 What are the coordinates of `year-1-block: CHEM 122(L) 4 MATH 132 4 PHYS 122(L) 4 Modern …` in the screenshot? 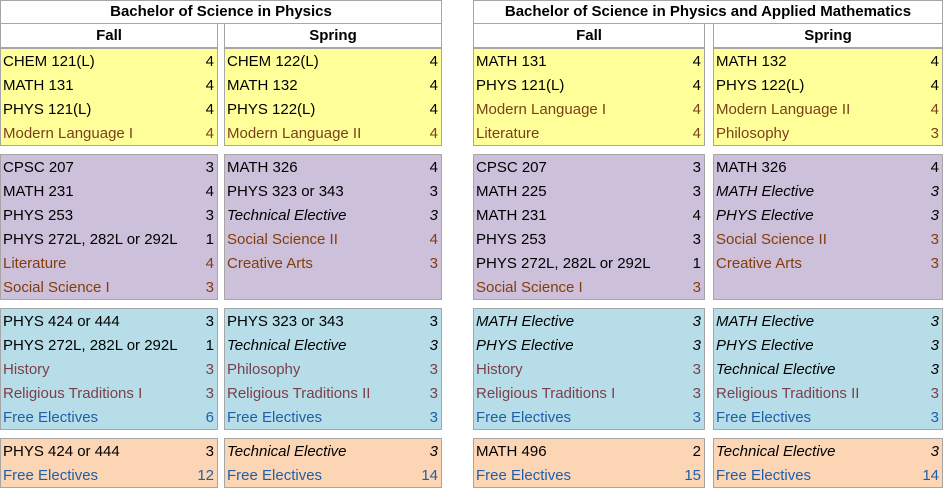 It's located at (333, 97).